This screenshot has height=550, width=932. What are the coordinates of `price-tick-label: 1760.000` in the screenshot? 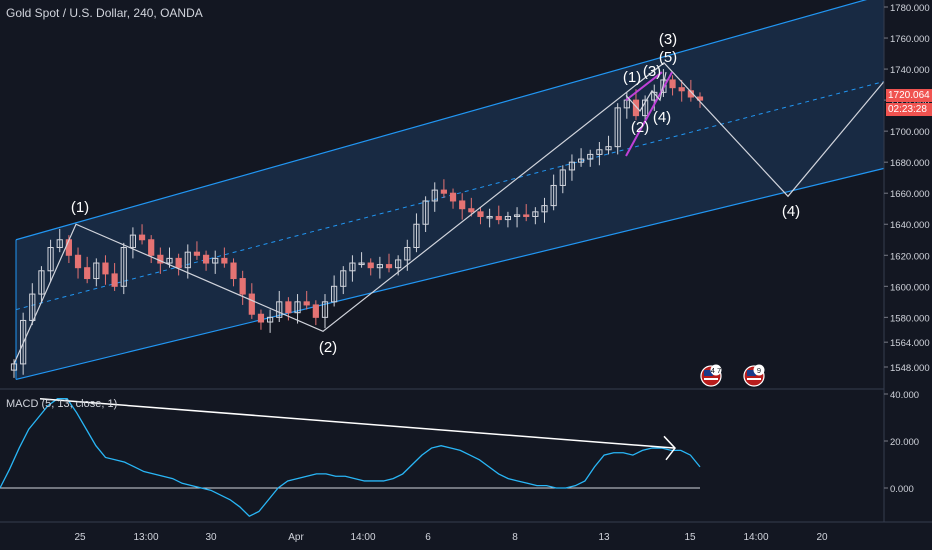 It's located at (910, 39).